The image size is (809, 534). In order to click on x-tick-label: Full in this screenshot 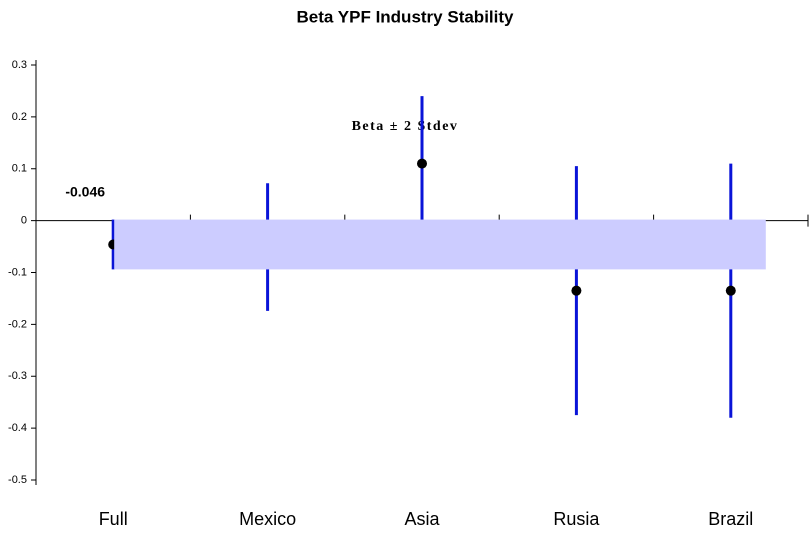, I will do `click(113, 519)`.